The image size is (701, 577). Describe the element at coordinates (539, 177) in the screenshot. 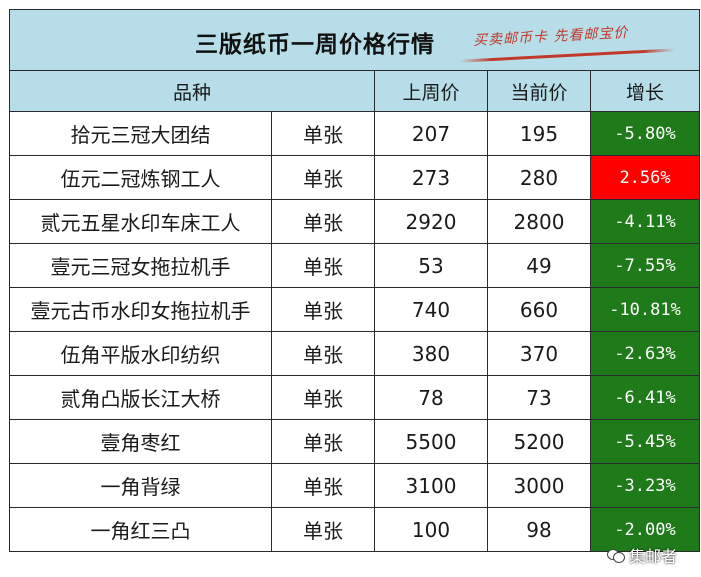

I see `current-cell: 280` at that location.